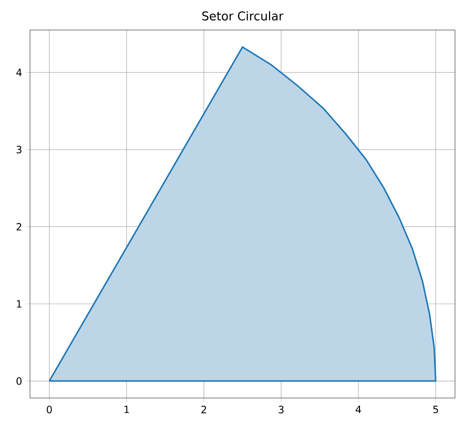 The height and width of the screenshot is (435, 465). I want to click on x-tick-label: 2, so click(203, 410).